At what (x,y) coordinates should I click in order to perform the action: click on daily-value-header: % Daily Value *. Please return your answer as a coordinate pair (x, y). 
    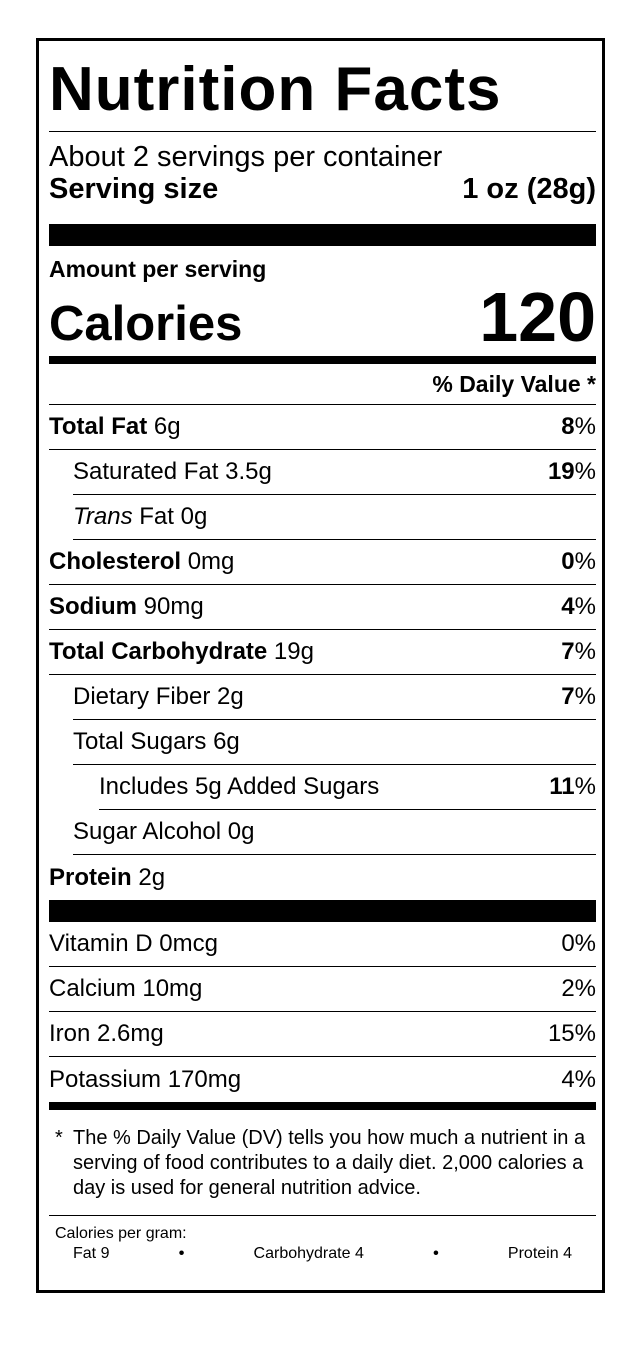
    Looking at the image, I should click on (322, 384).